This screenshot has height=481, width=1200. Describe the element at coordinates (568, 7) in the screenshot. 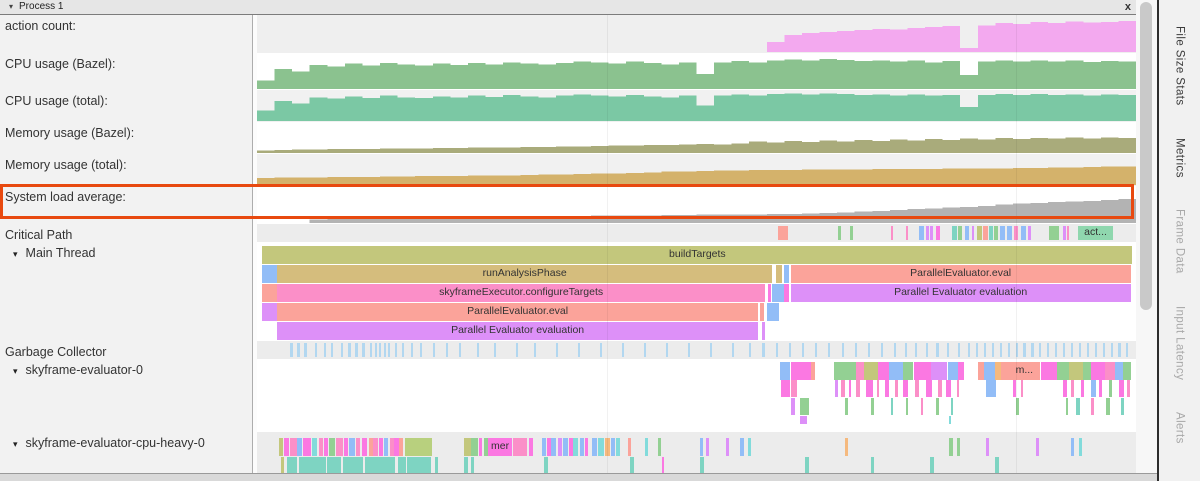

I see `process-header: ▾ Process 1 x` at that location.